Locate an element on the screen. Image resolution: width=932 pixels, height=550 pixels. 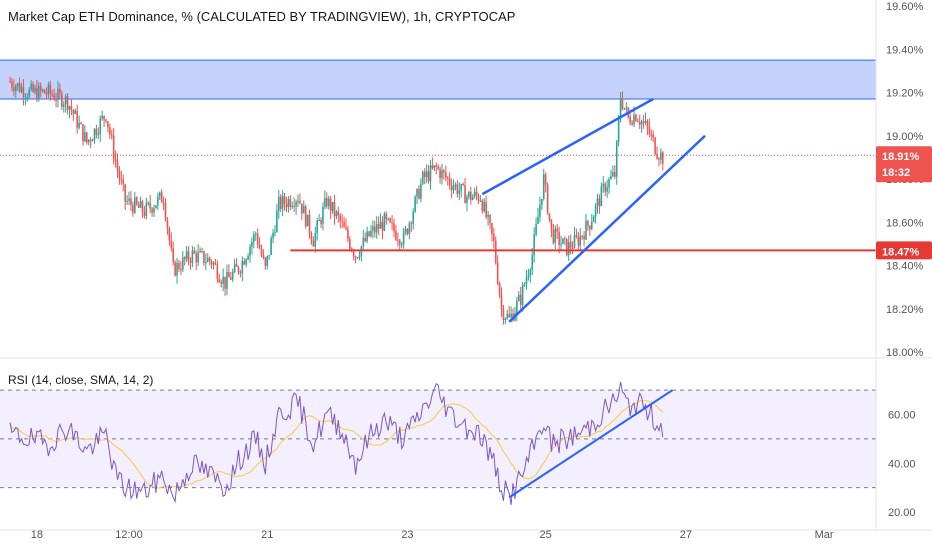
rsi-title: RSI (14, close, SMA, 14, 2) is located at coordinates (81, 380).